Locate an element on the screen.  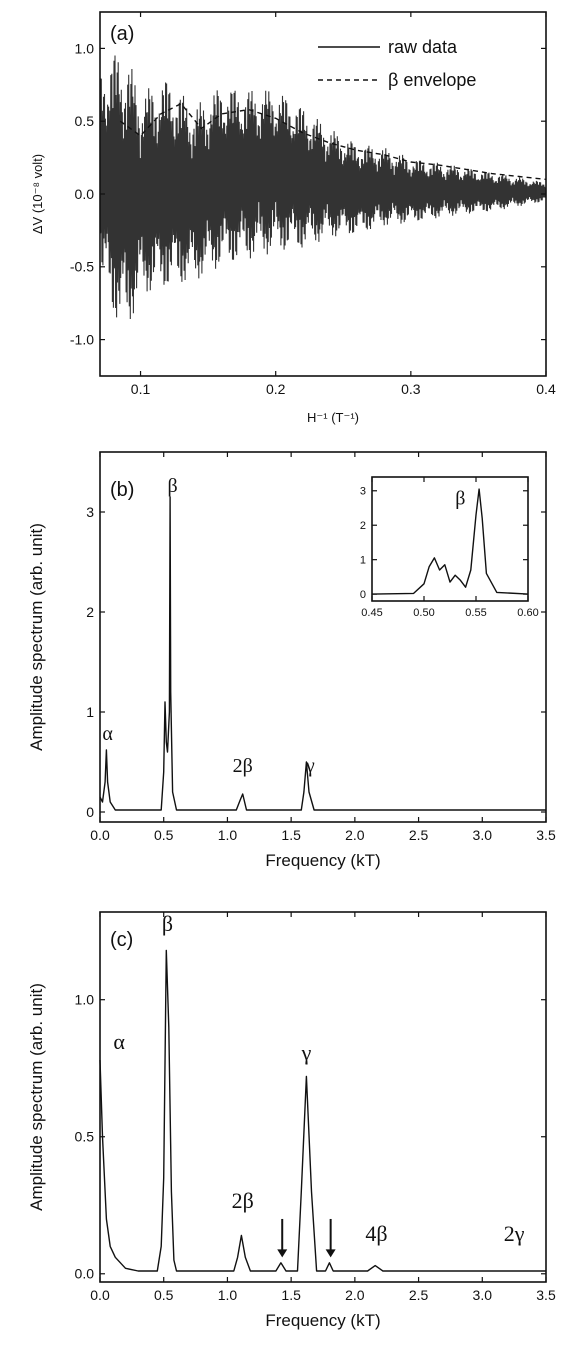
panel-c-peak-label: α is located at coordinates (119, 1041).